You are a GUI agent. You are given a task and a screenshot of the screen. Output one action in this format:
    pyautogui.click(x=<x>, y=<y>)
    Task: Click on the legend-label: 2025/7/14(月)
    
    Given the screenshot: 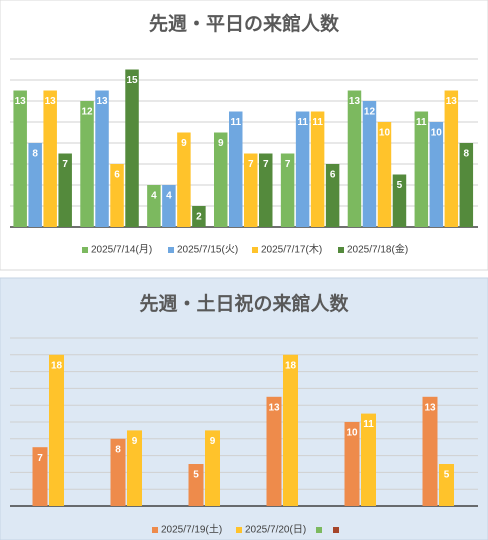 What is the action you would take?
    pyautogui.click(x=121, y=250)
    